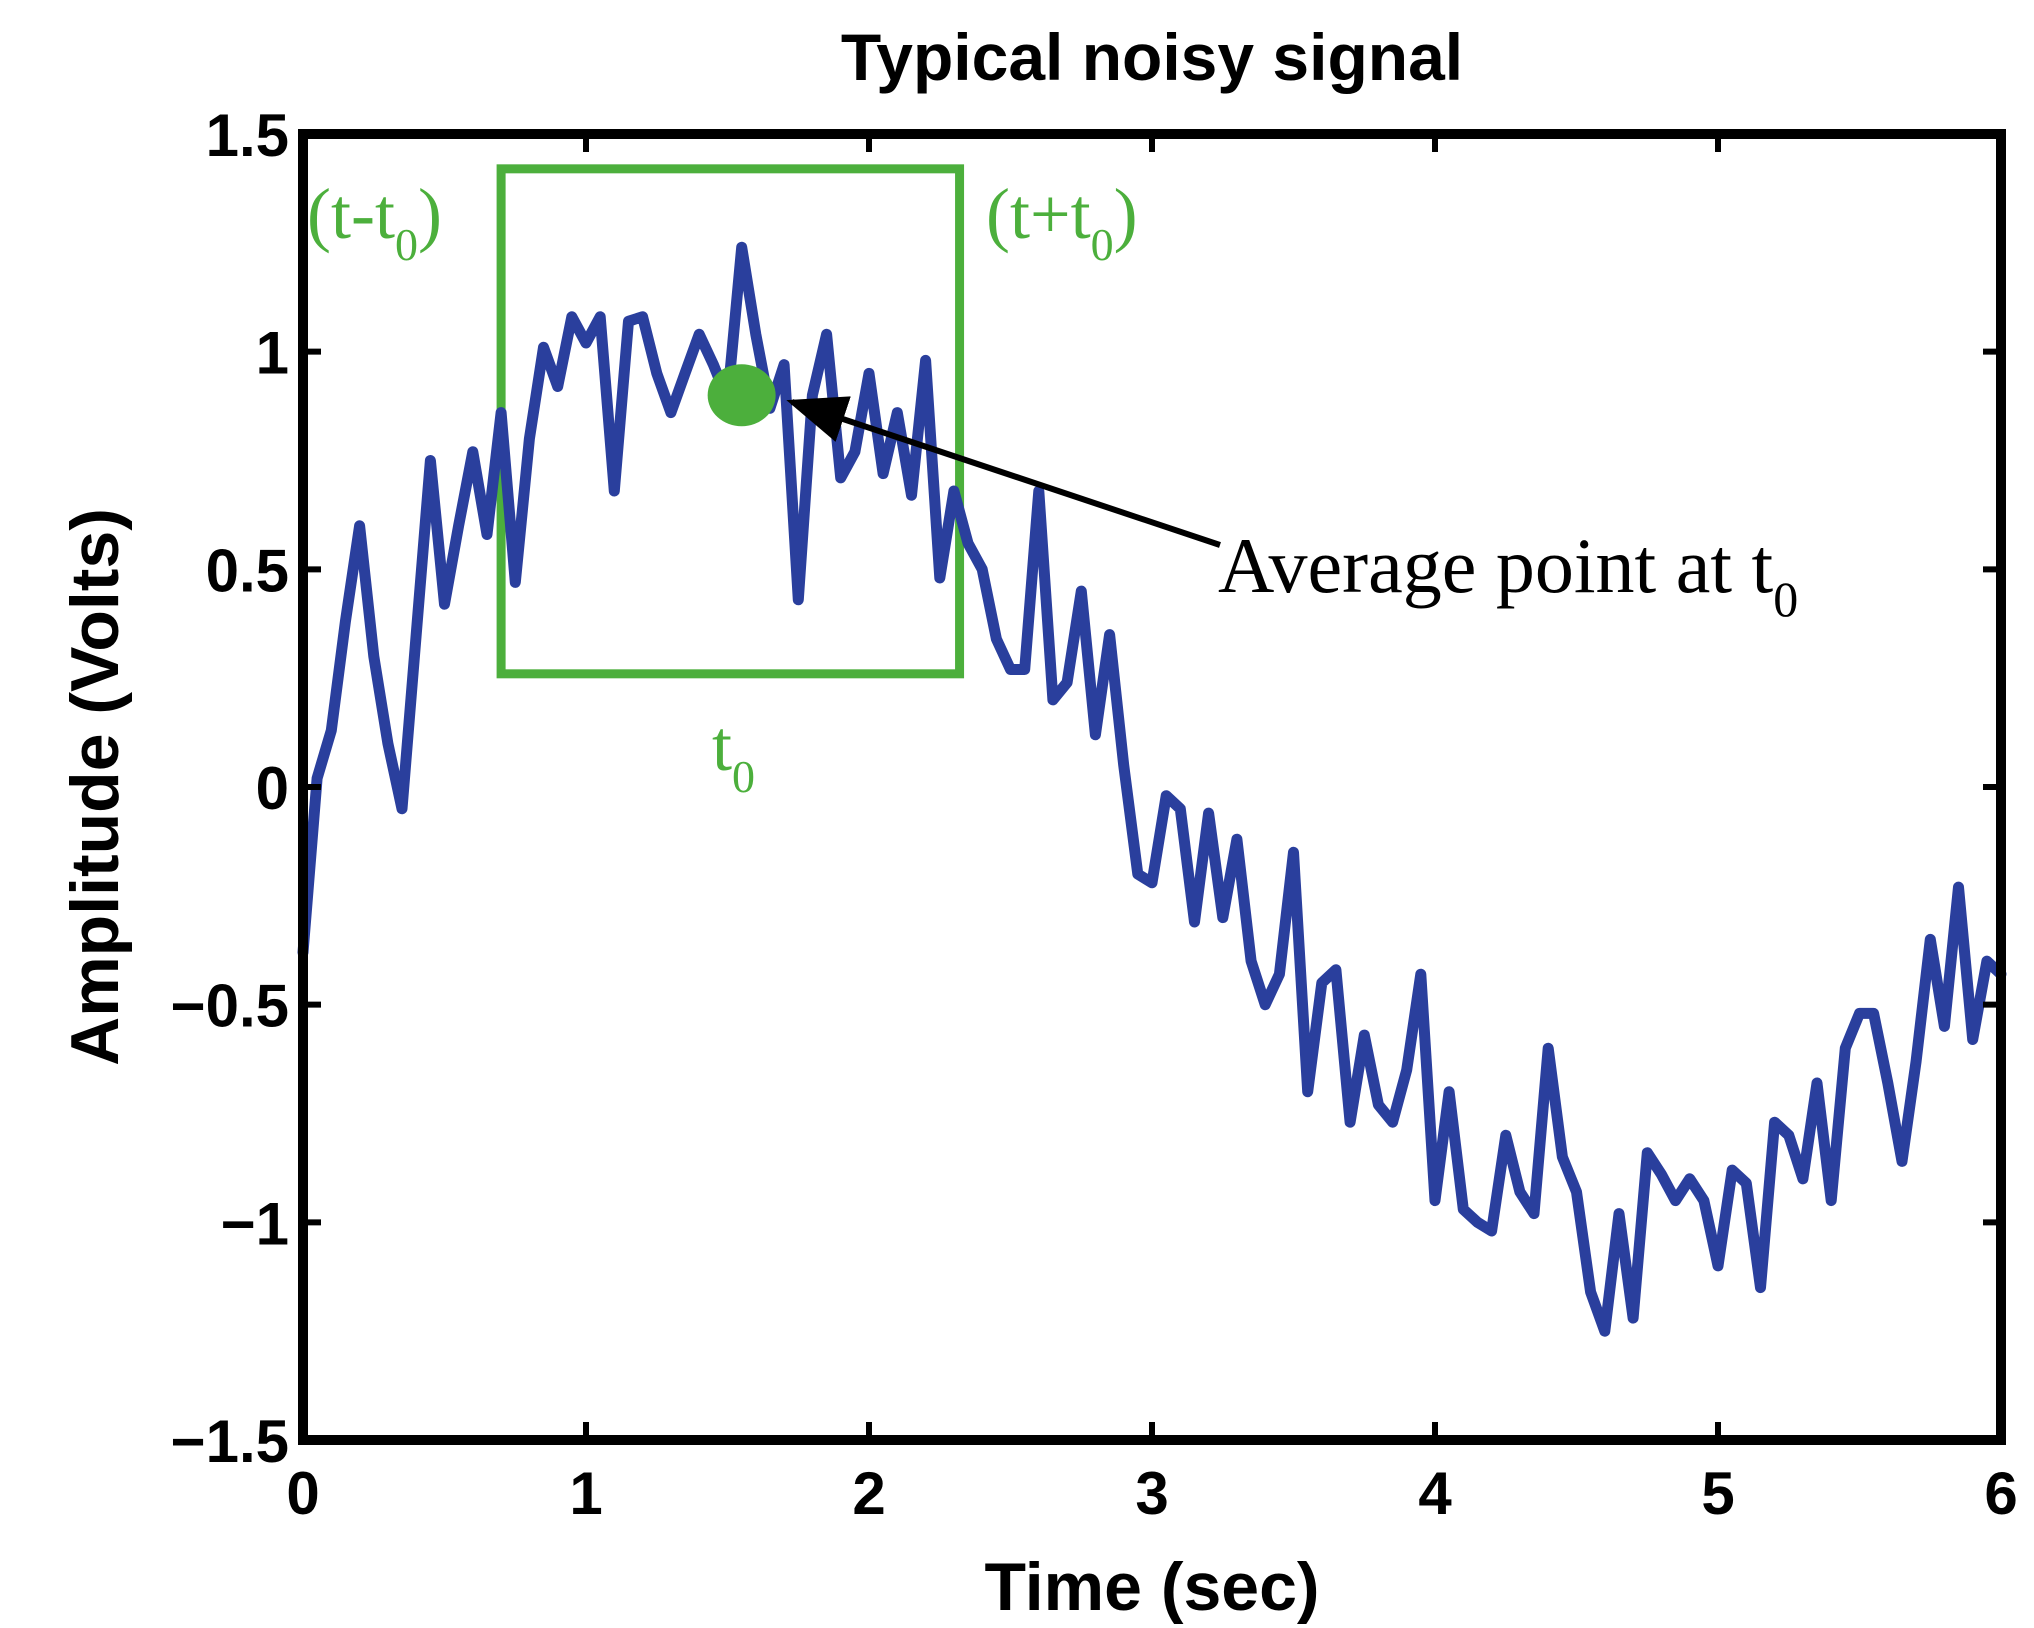 The width and height of the screenshot is (2034, 1628). I want to click on right-bound-label: (t+t0), so click(1062, 222).